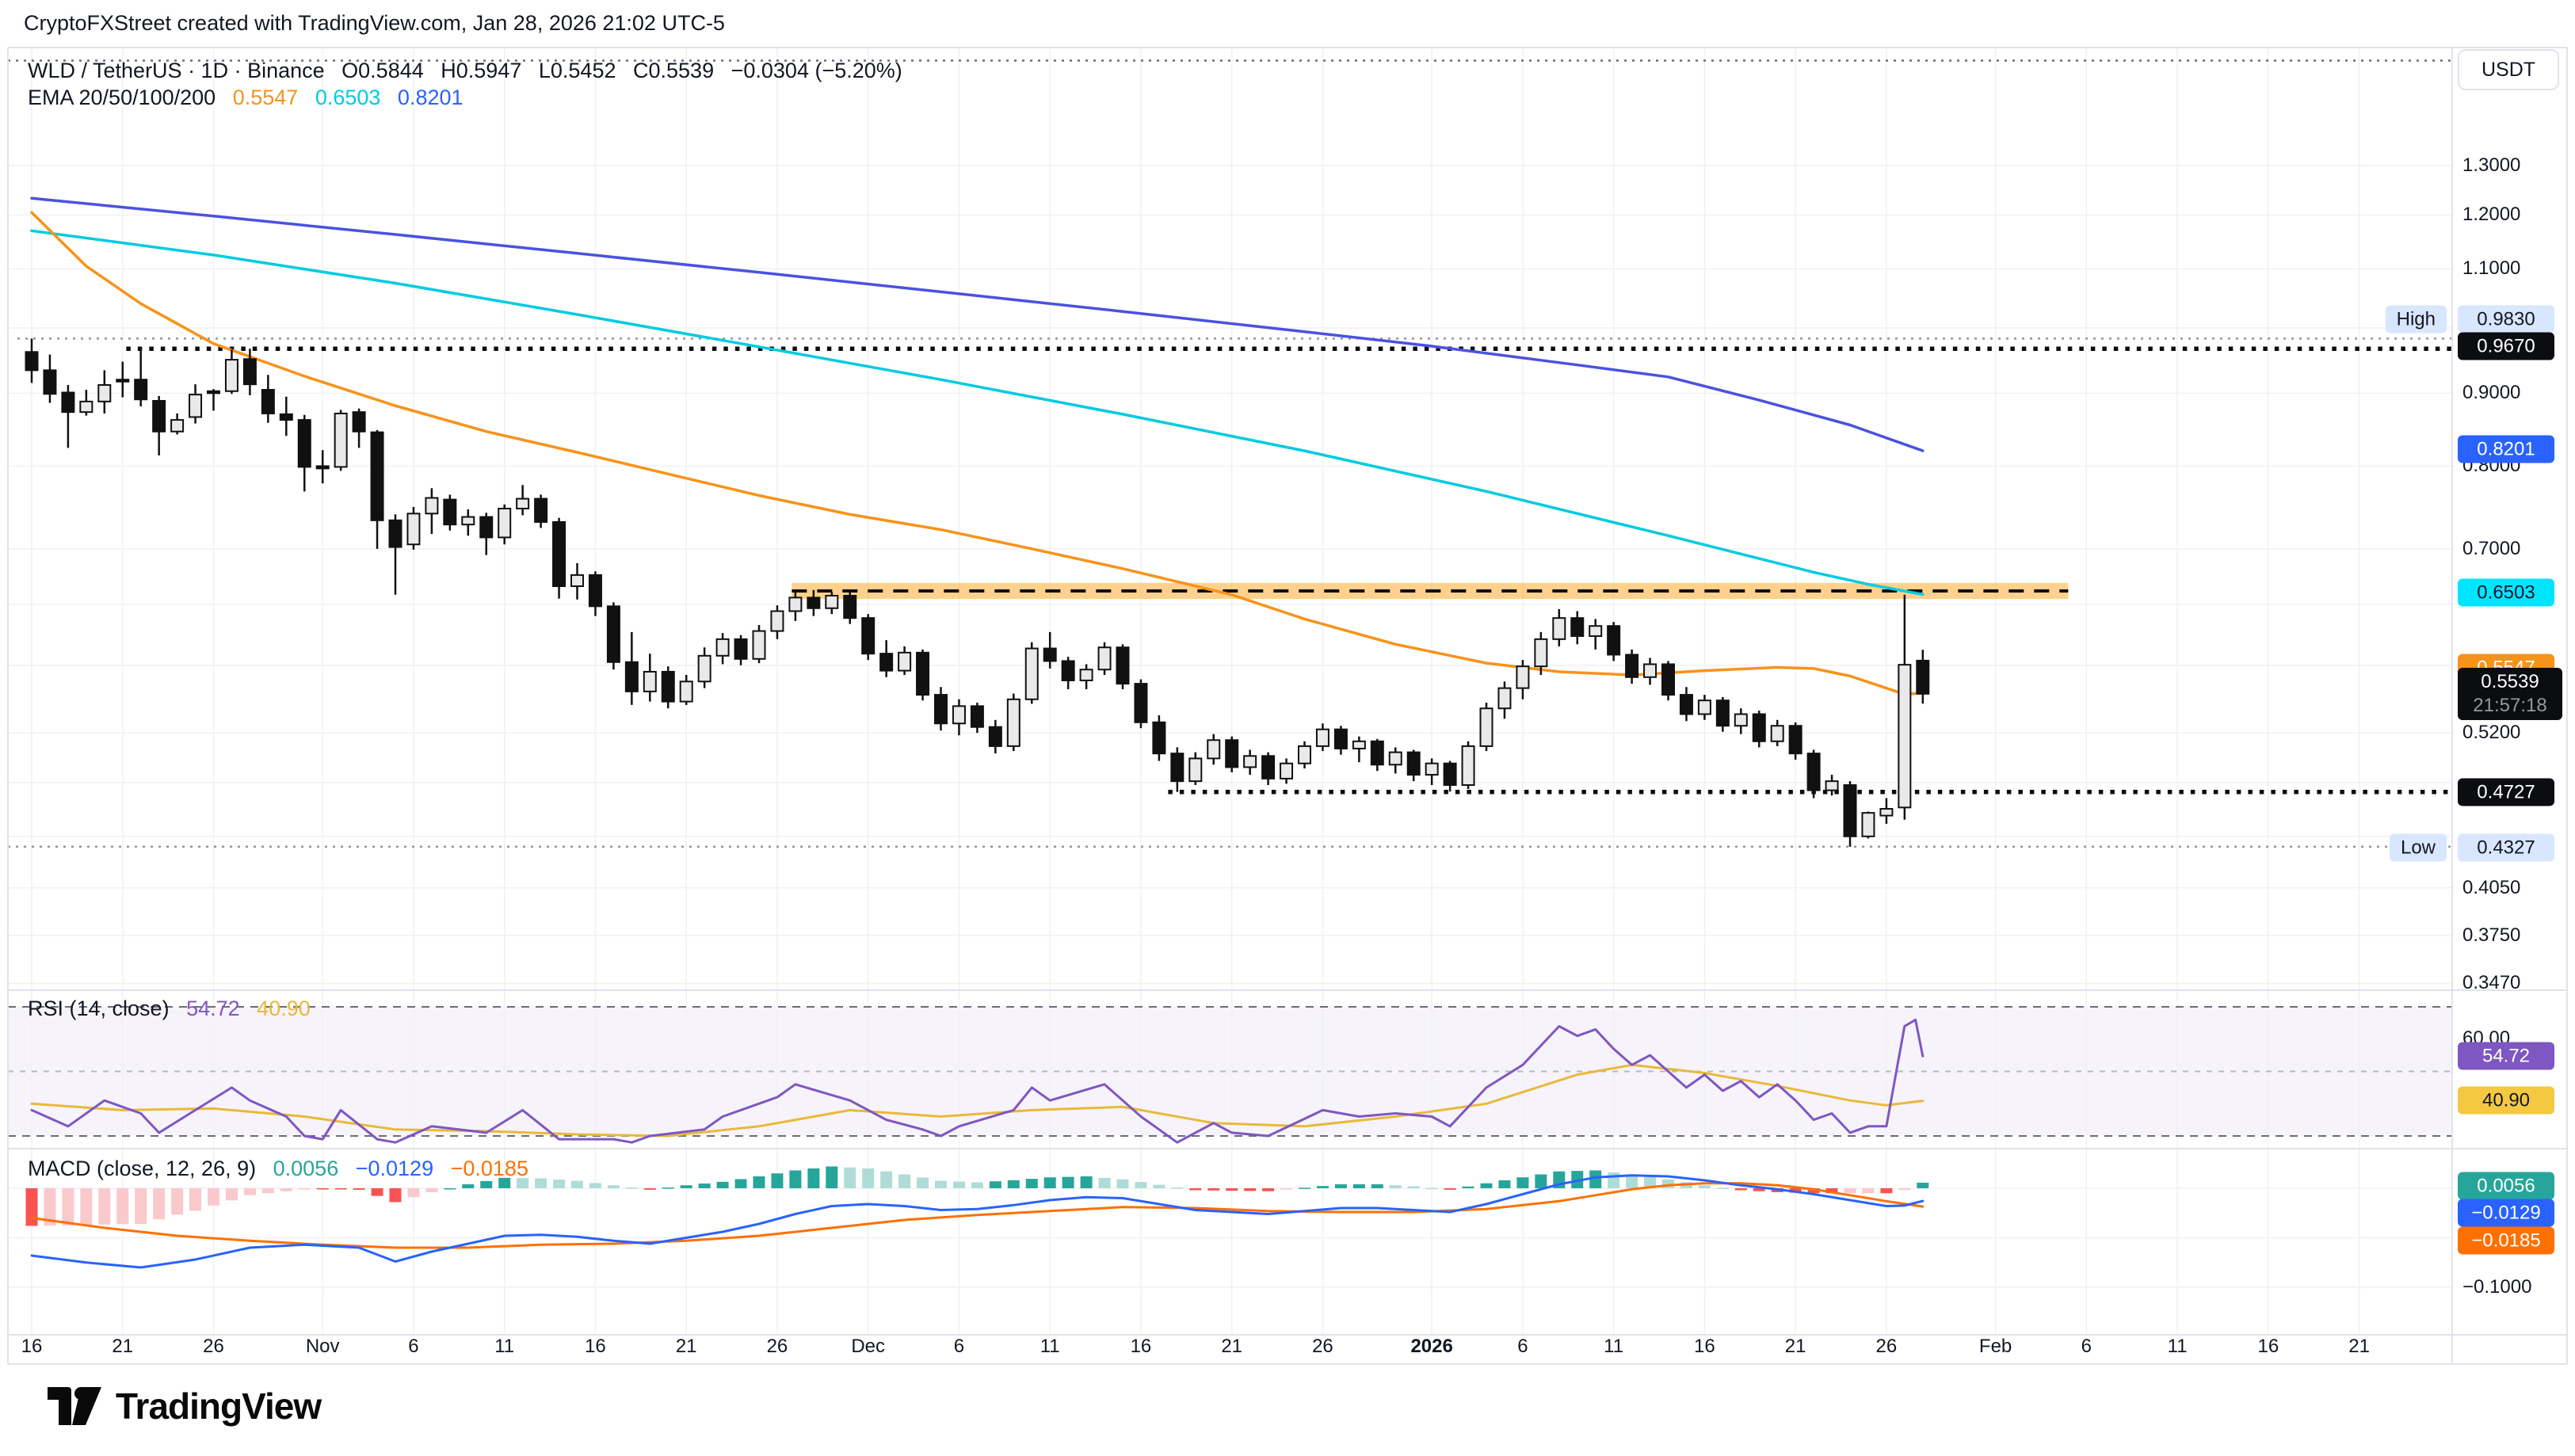 The height and width of the screenshot is (1456, 2575). What do you see at coordinates (2508, 69) in the screenshot?
I see `currency-toggle-button: USDT` at bounding box center [2508, 69].